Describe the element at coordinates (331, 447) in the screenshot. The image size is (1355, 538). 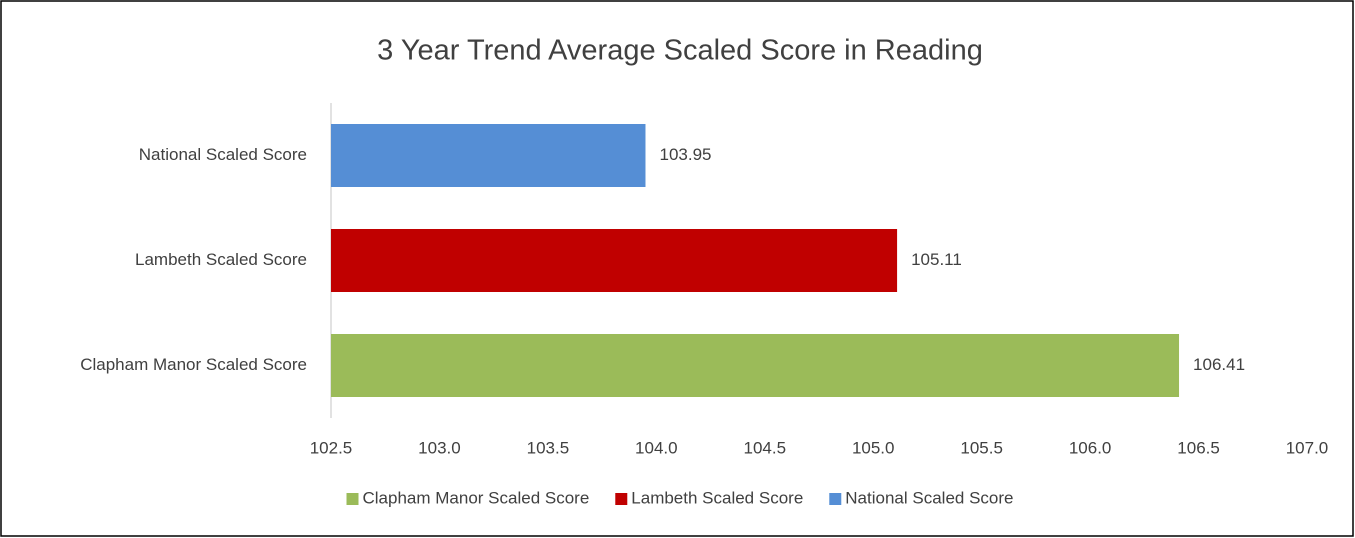
I see `x-tick-label: 102.5` at that location.